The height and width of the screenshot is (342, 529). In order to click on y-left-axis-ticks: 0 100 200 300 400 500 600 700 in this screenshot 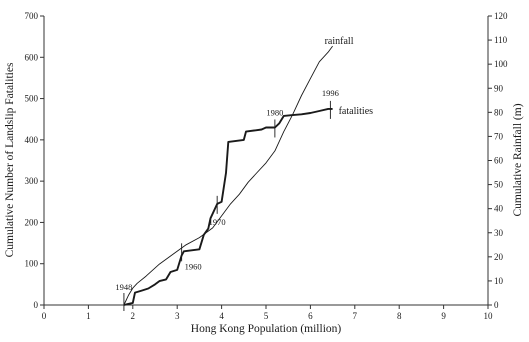, I will do `click(34, 160)`.